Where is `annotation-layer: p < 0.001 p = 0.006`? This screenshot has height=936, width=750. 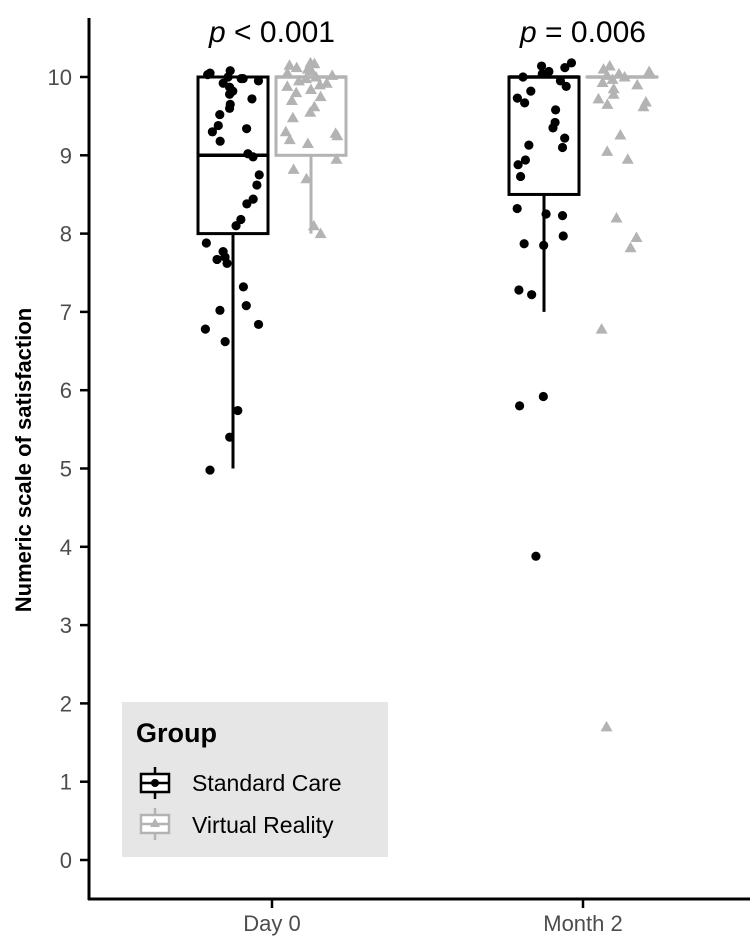
annotation-layer: p < 0.001 p = 0.006 is located at coordinates (427, 32).